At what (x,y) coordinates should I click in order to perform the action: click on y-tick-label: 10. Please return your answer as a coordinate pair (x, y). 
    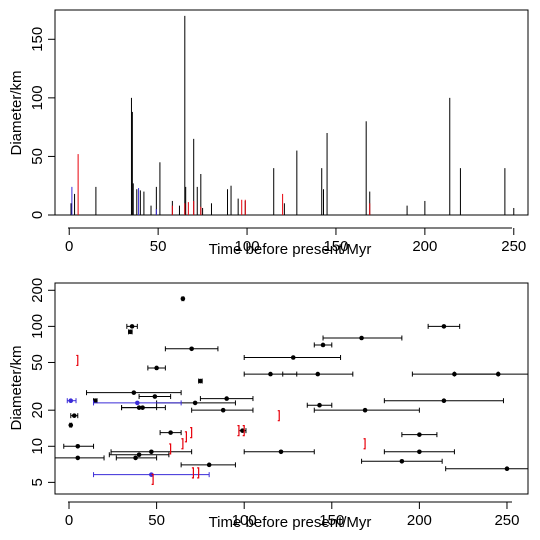
    Looking at the image, I should click on (37, 446).